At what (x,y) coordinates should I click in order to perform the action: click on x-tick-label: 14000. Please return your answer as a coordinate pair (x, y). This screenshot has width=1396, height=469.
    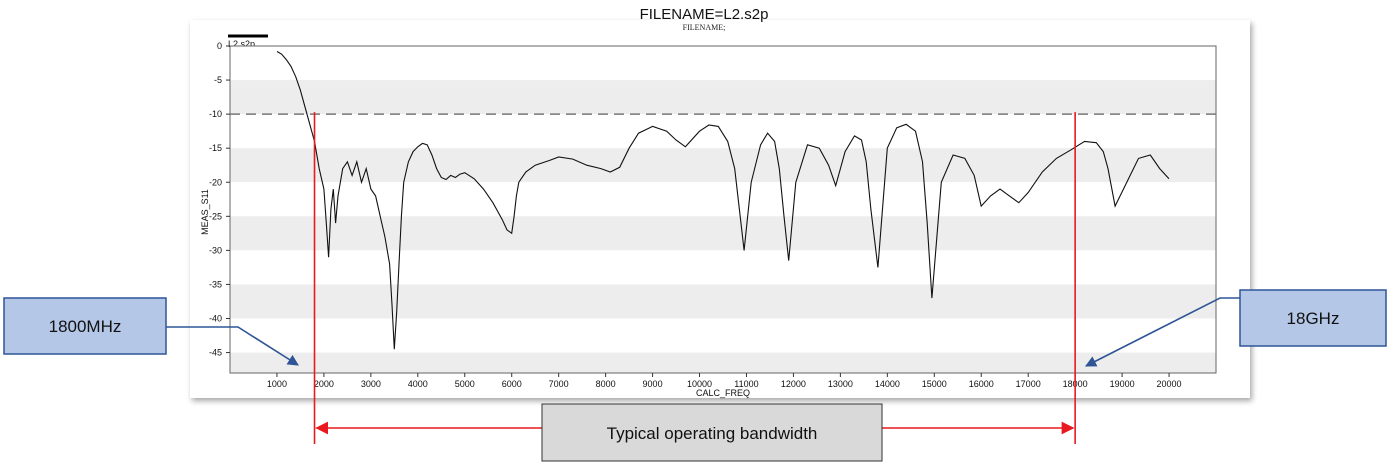
    Looking at the image, I should click on (887, 384).